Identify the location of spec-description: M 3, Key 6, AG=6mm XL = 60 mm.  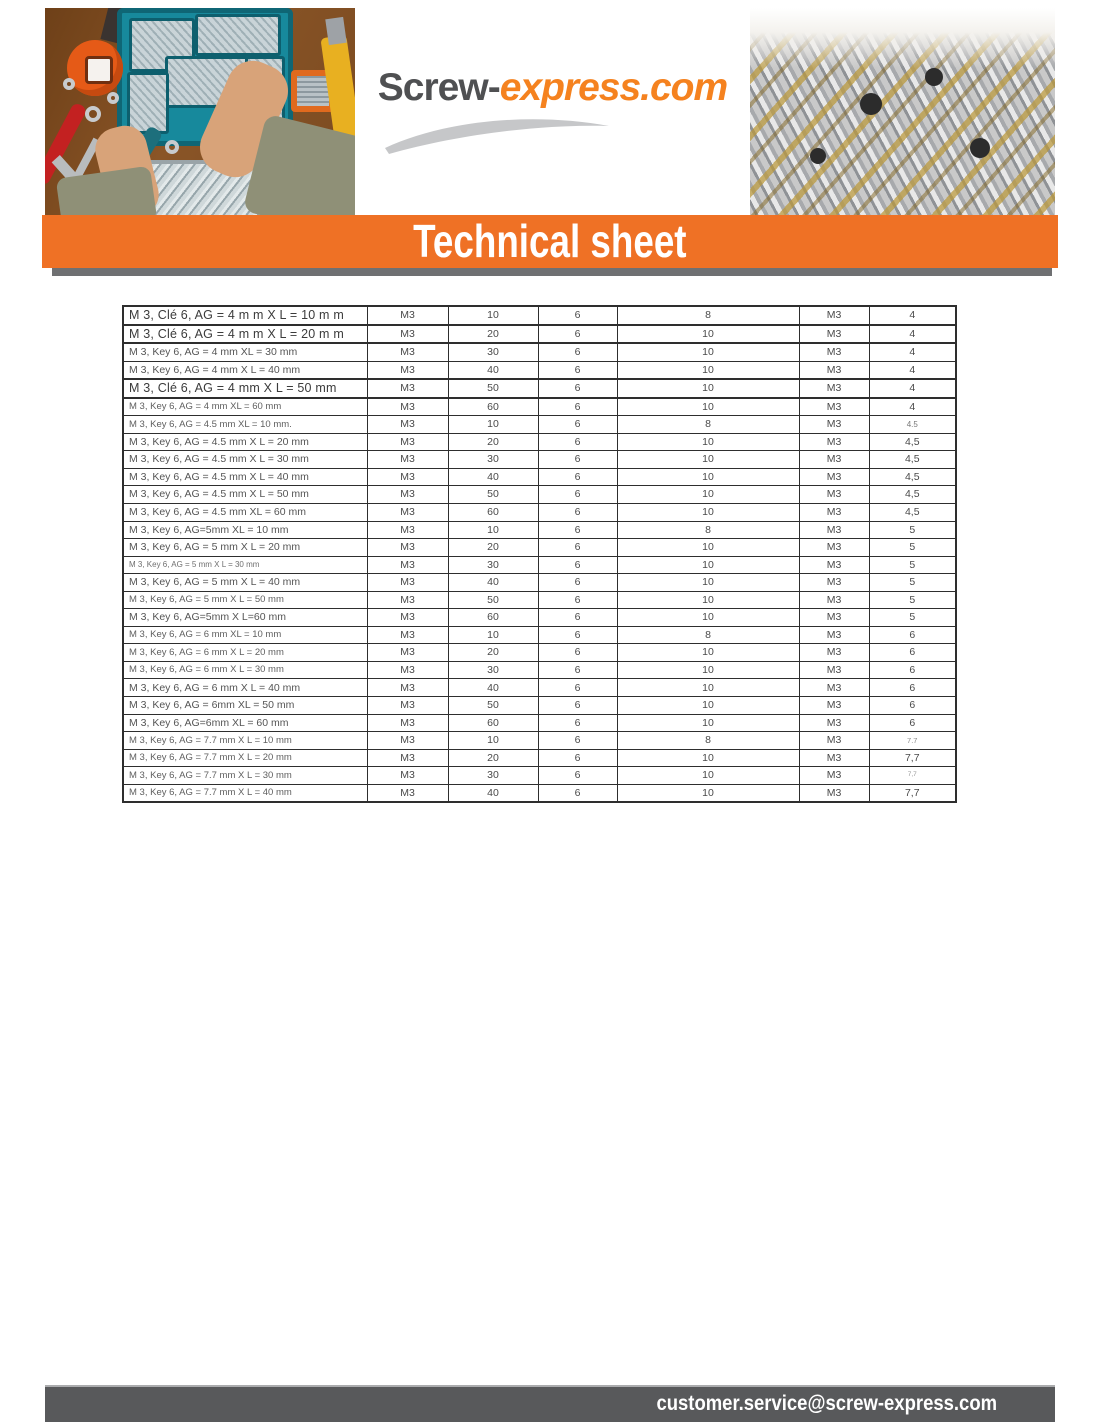
(245, 723).